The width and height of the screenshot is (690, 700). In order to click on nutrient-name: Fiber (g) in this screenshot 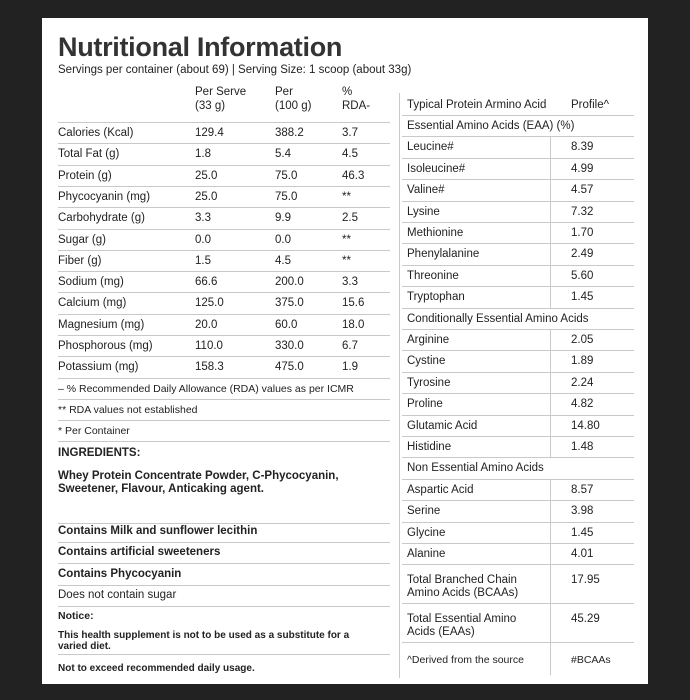, I will do `click(80, 260)`.